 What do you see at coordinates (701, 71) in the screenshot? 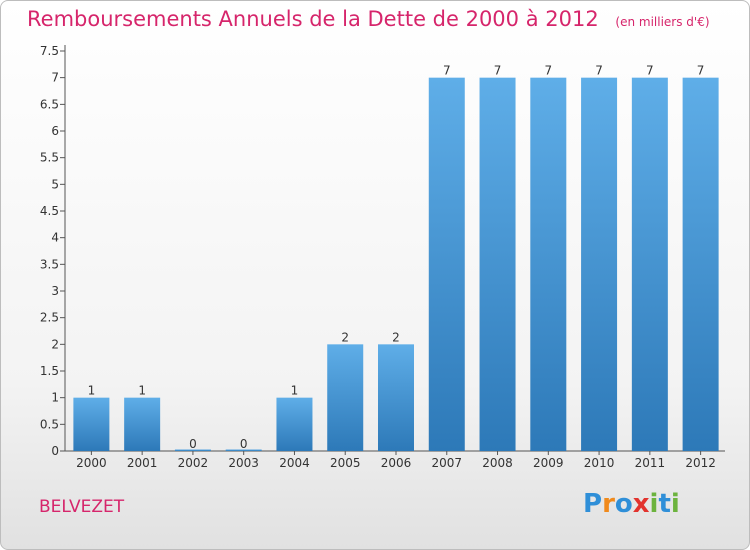
I see `data-label-2012: 7` at bounding box center [701, 71].